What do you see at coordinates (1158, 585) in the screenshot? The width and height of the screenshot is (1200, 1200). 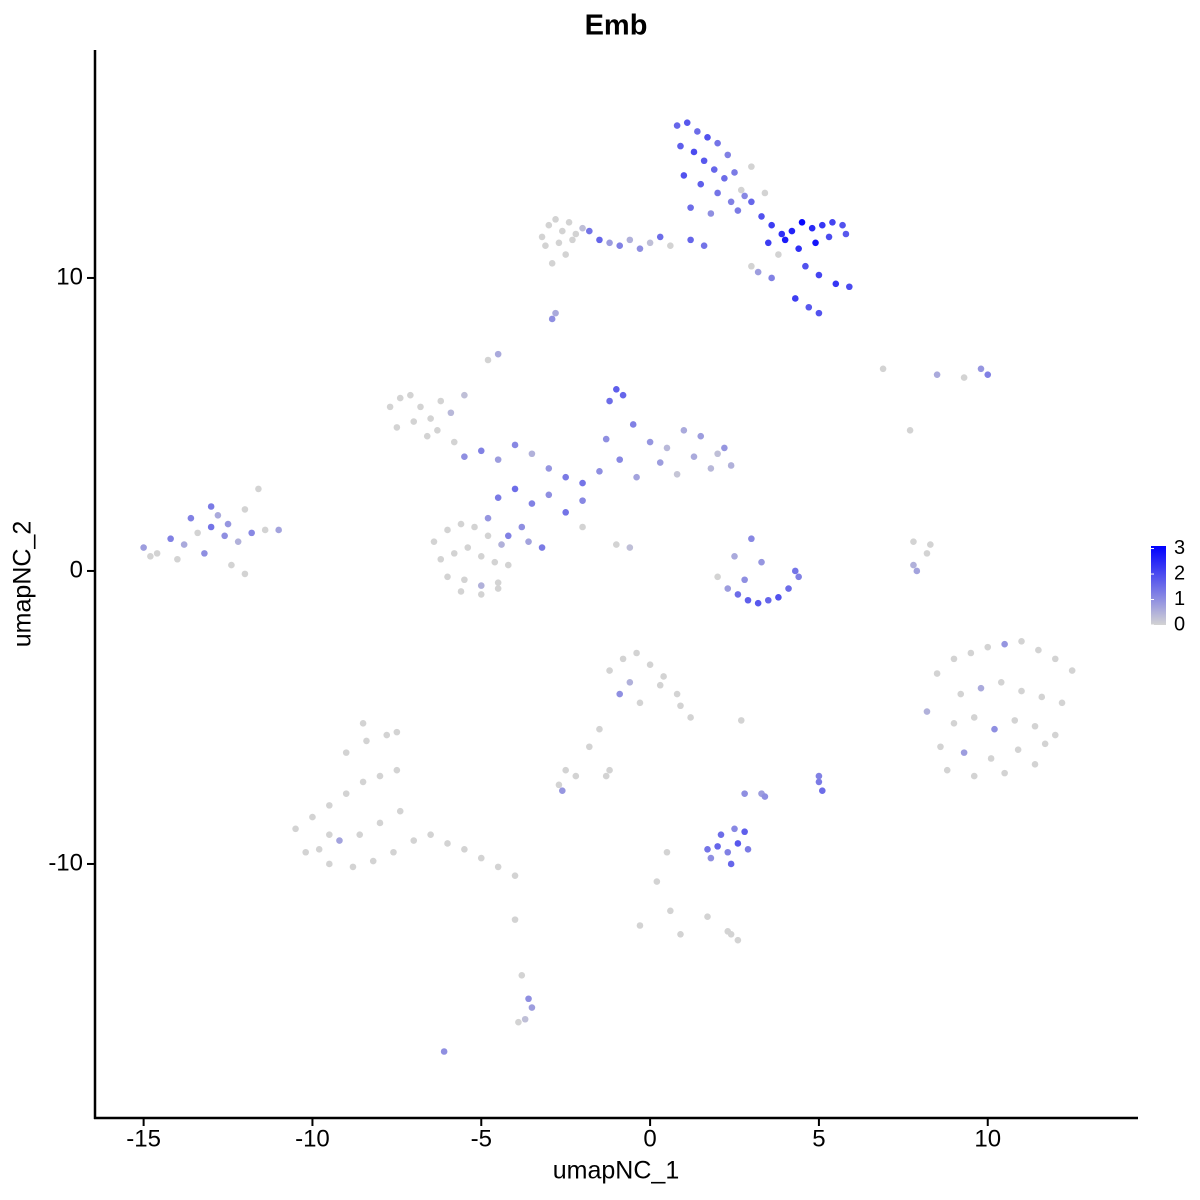 I see `color-bar` at bounding box center [1158, 585].